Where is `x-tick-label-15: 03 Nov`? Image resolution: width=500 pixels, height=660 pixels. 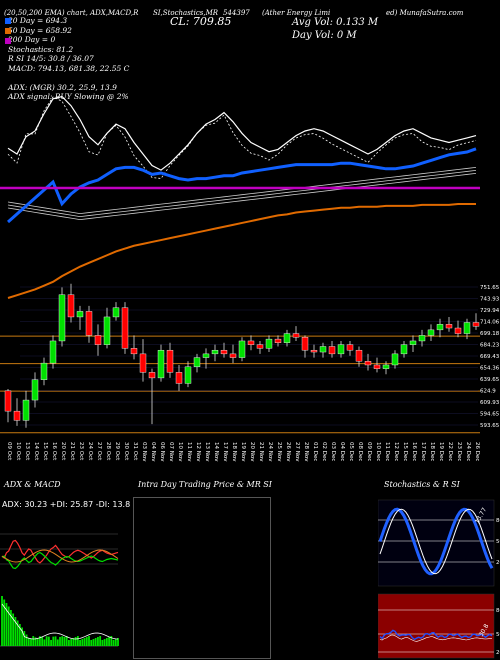
x-tick-label-15: 03 Nov is located at coordinates (144, 452).